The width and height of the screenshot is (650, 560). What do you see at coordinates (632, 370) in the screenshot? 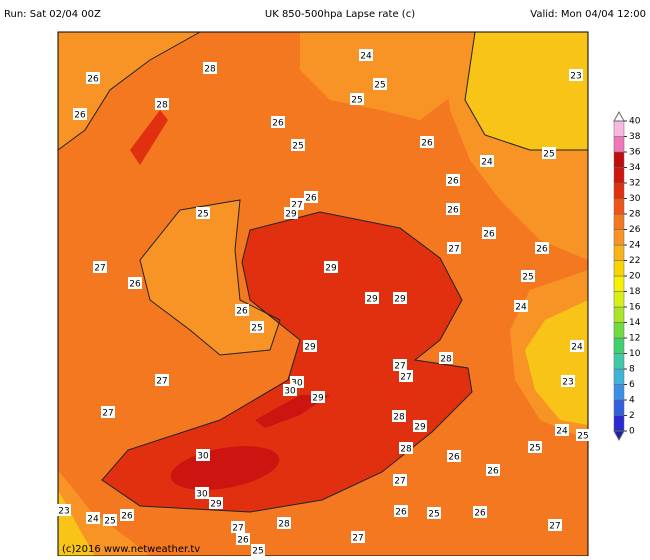
I see `colorbar-tick-label: 8` at bounding box center [632, 370].